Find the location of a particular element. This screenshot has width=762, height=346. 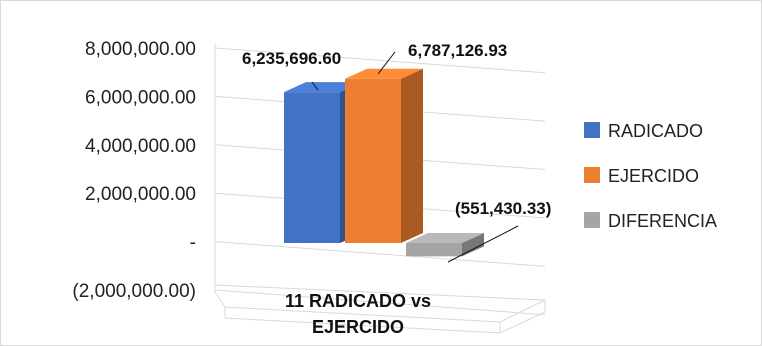

bar-ejercido is located at coordinates (384, 155).